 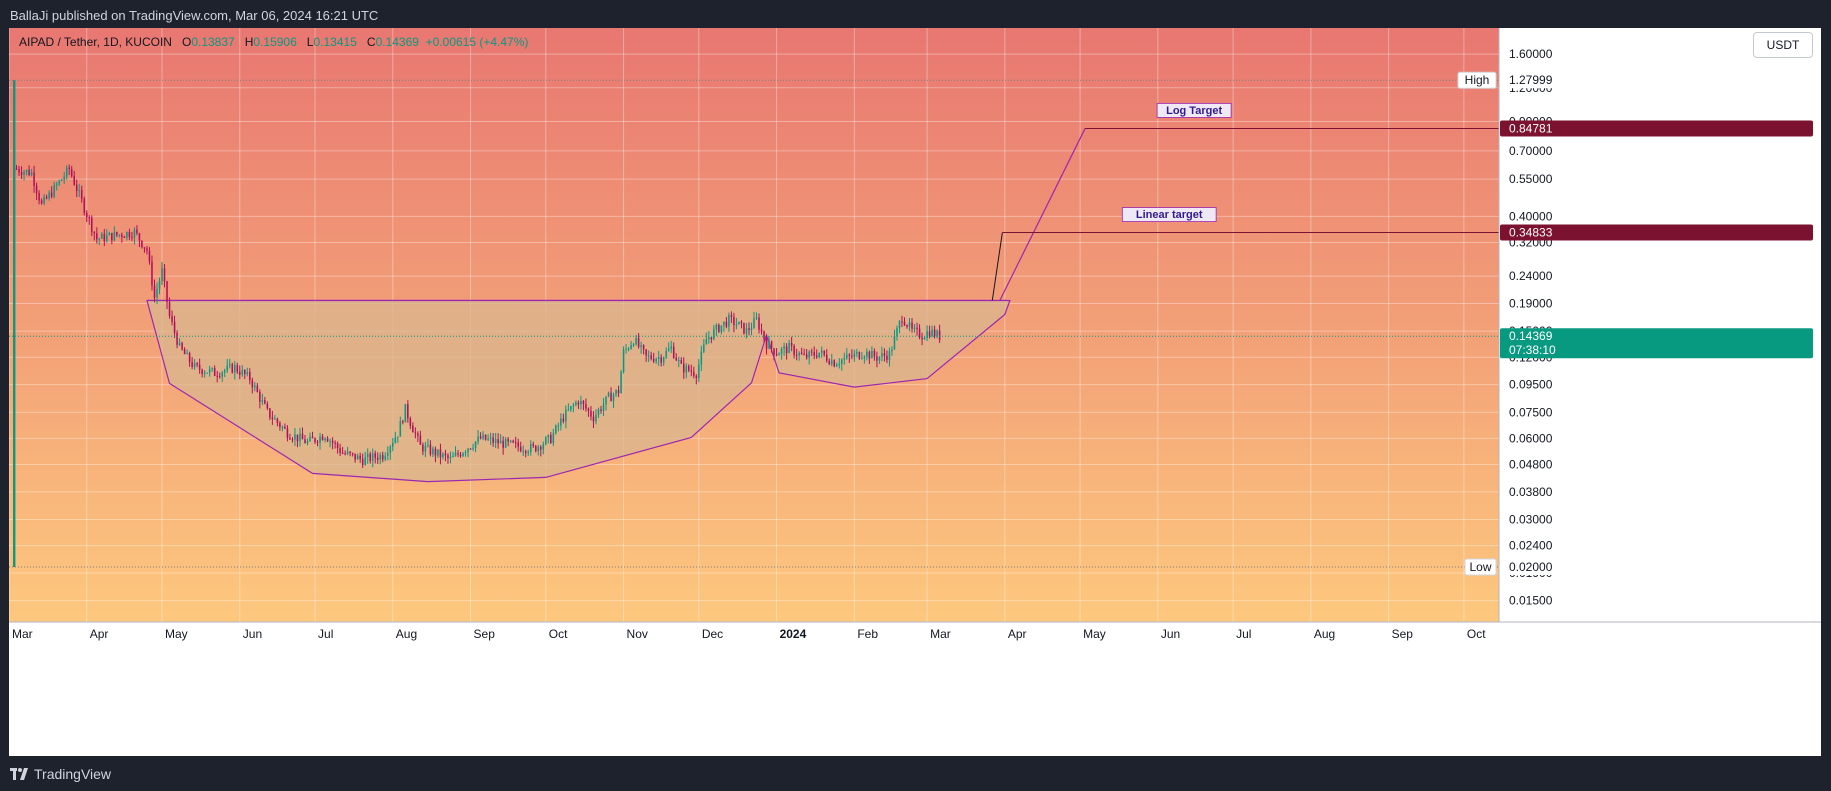 I want to click on low-price-tag: 0.02000, so click(x=1531, y=567).